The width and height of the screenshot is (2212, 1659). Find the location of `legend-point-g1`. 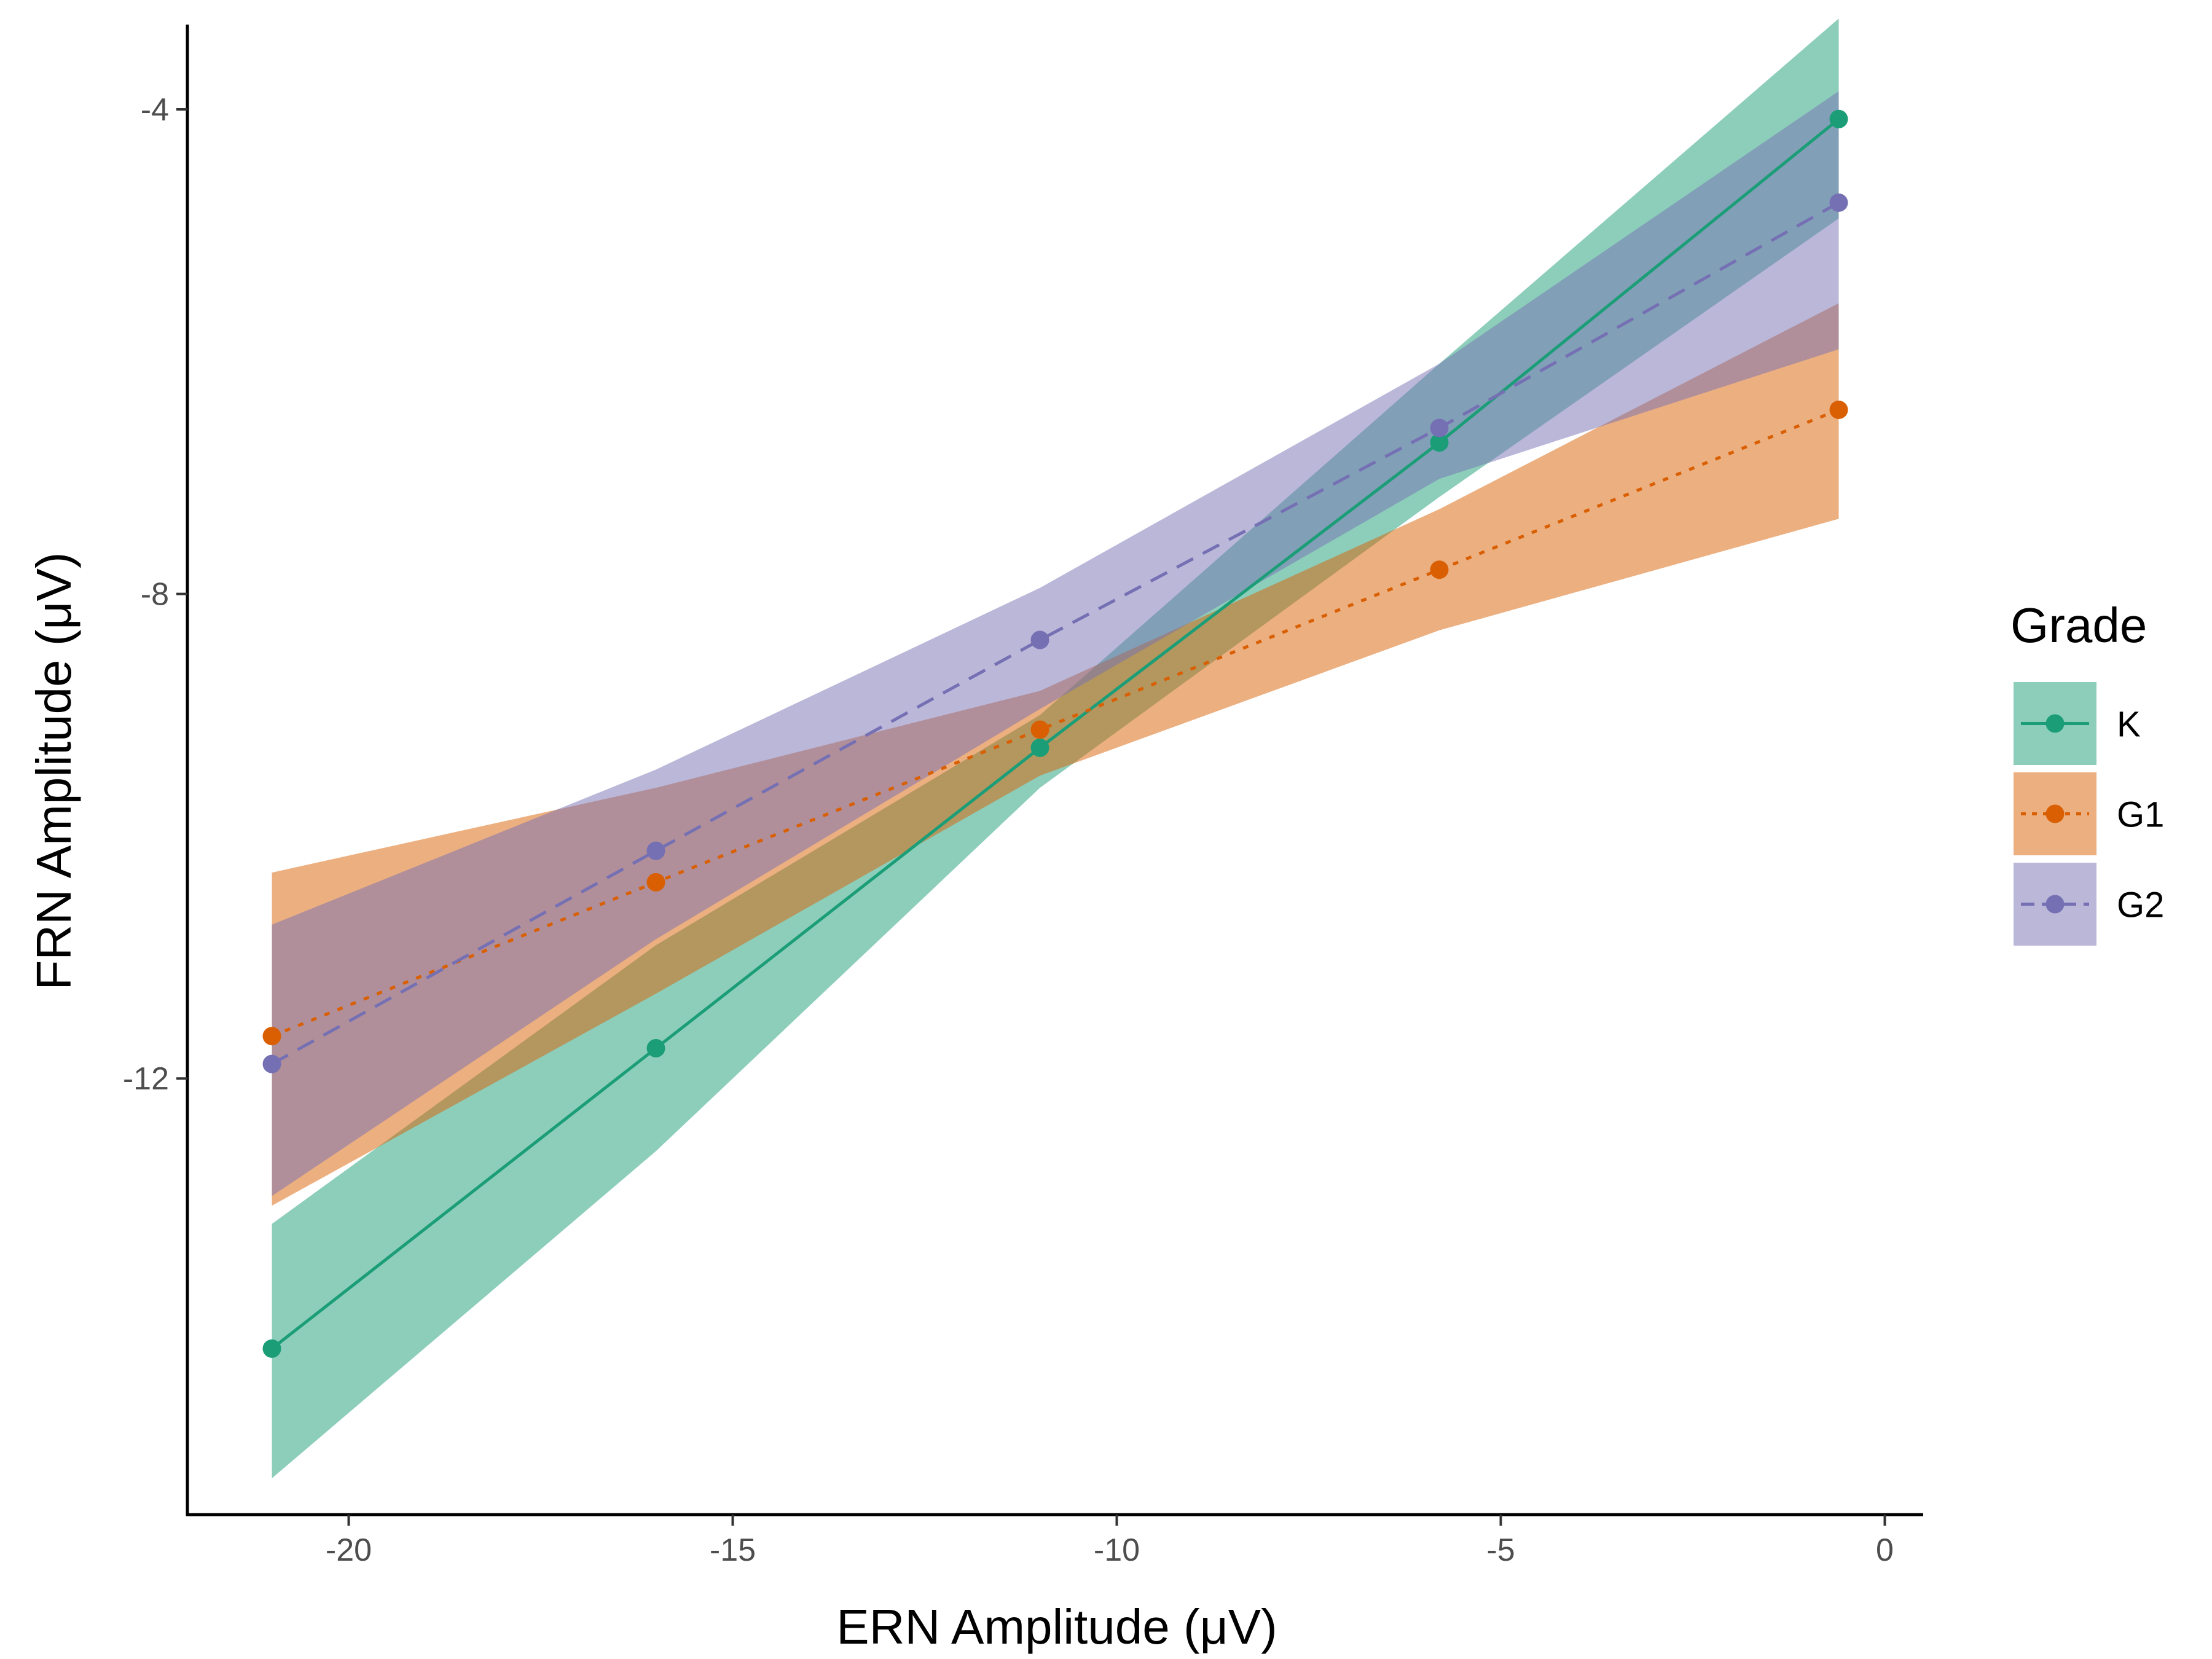

legend-point-g1 is located at coordinates (2055, 813).